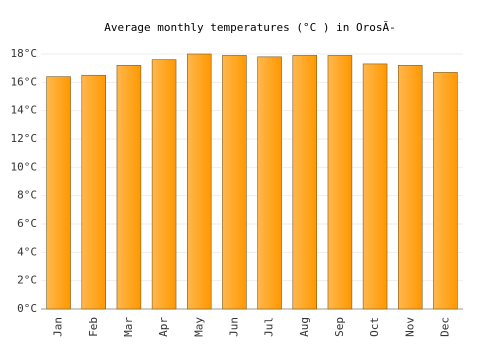 Image resolution: width=500 pixels, height=350 pixels. What do you see at coordinates (27, 195) in the screenshot?
I see `y-tick-label: 8°C` at bounding box center [27, 195].